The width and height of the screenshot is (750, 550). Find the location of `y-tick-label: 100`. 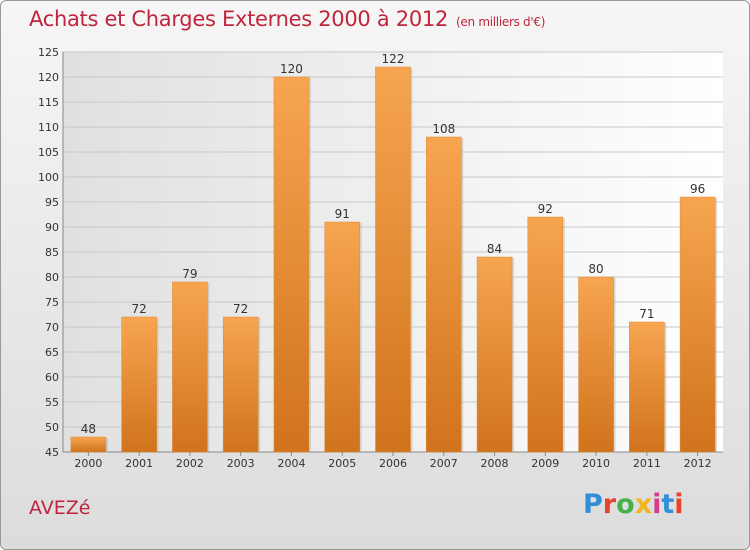

y-tick-label: 100 is located at coordinates (48, 177).